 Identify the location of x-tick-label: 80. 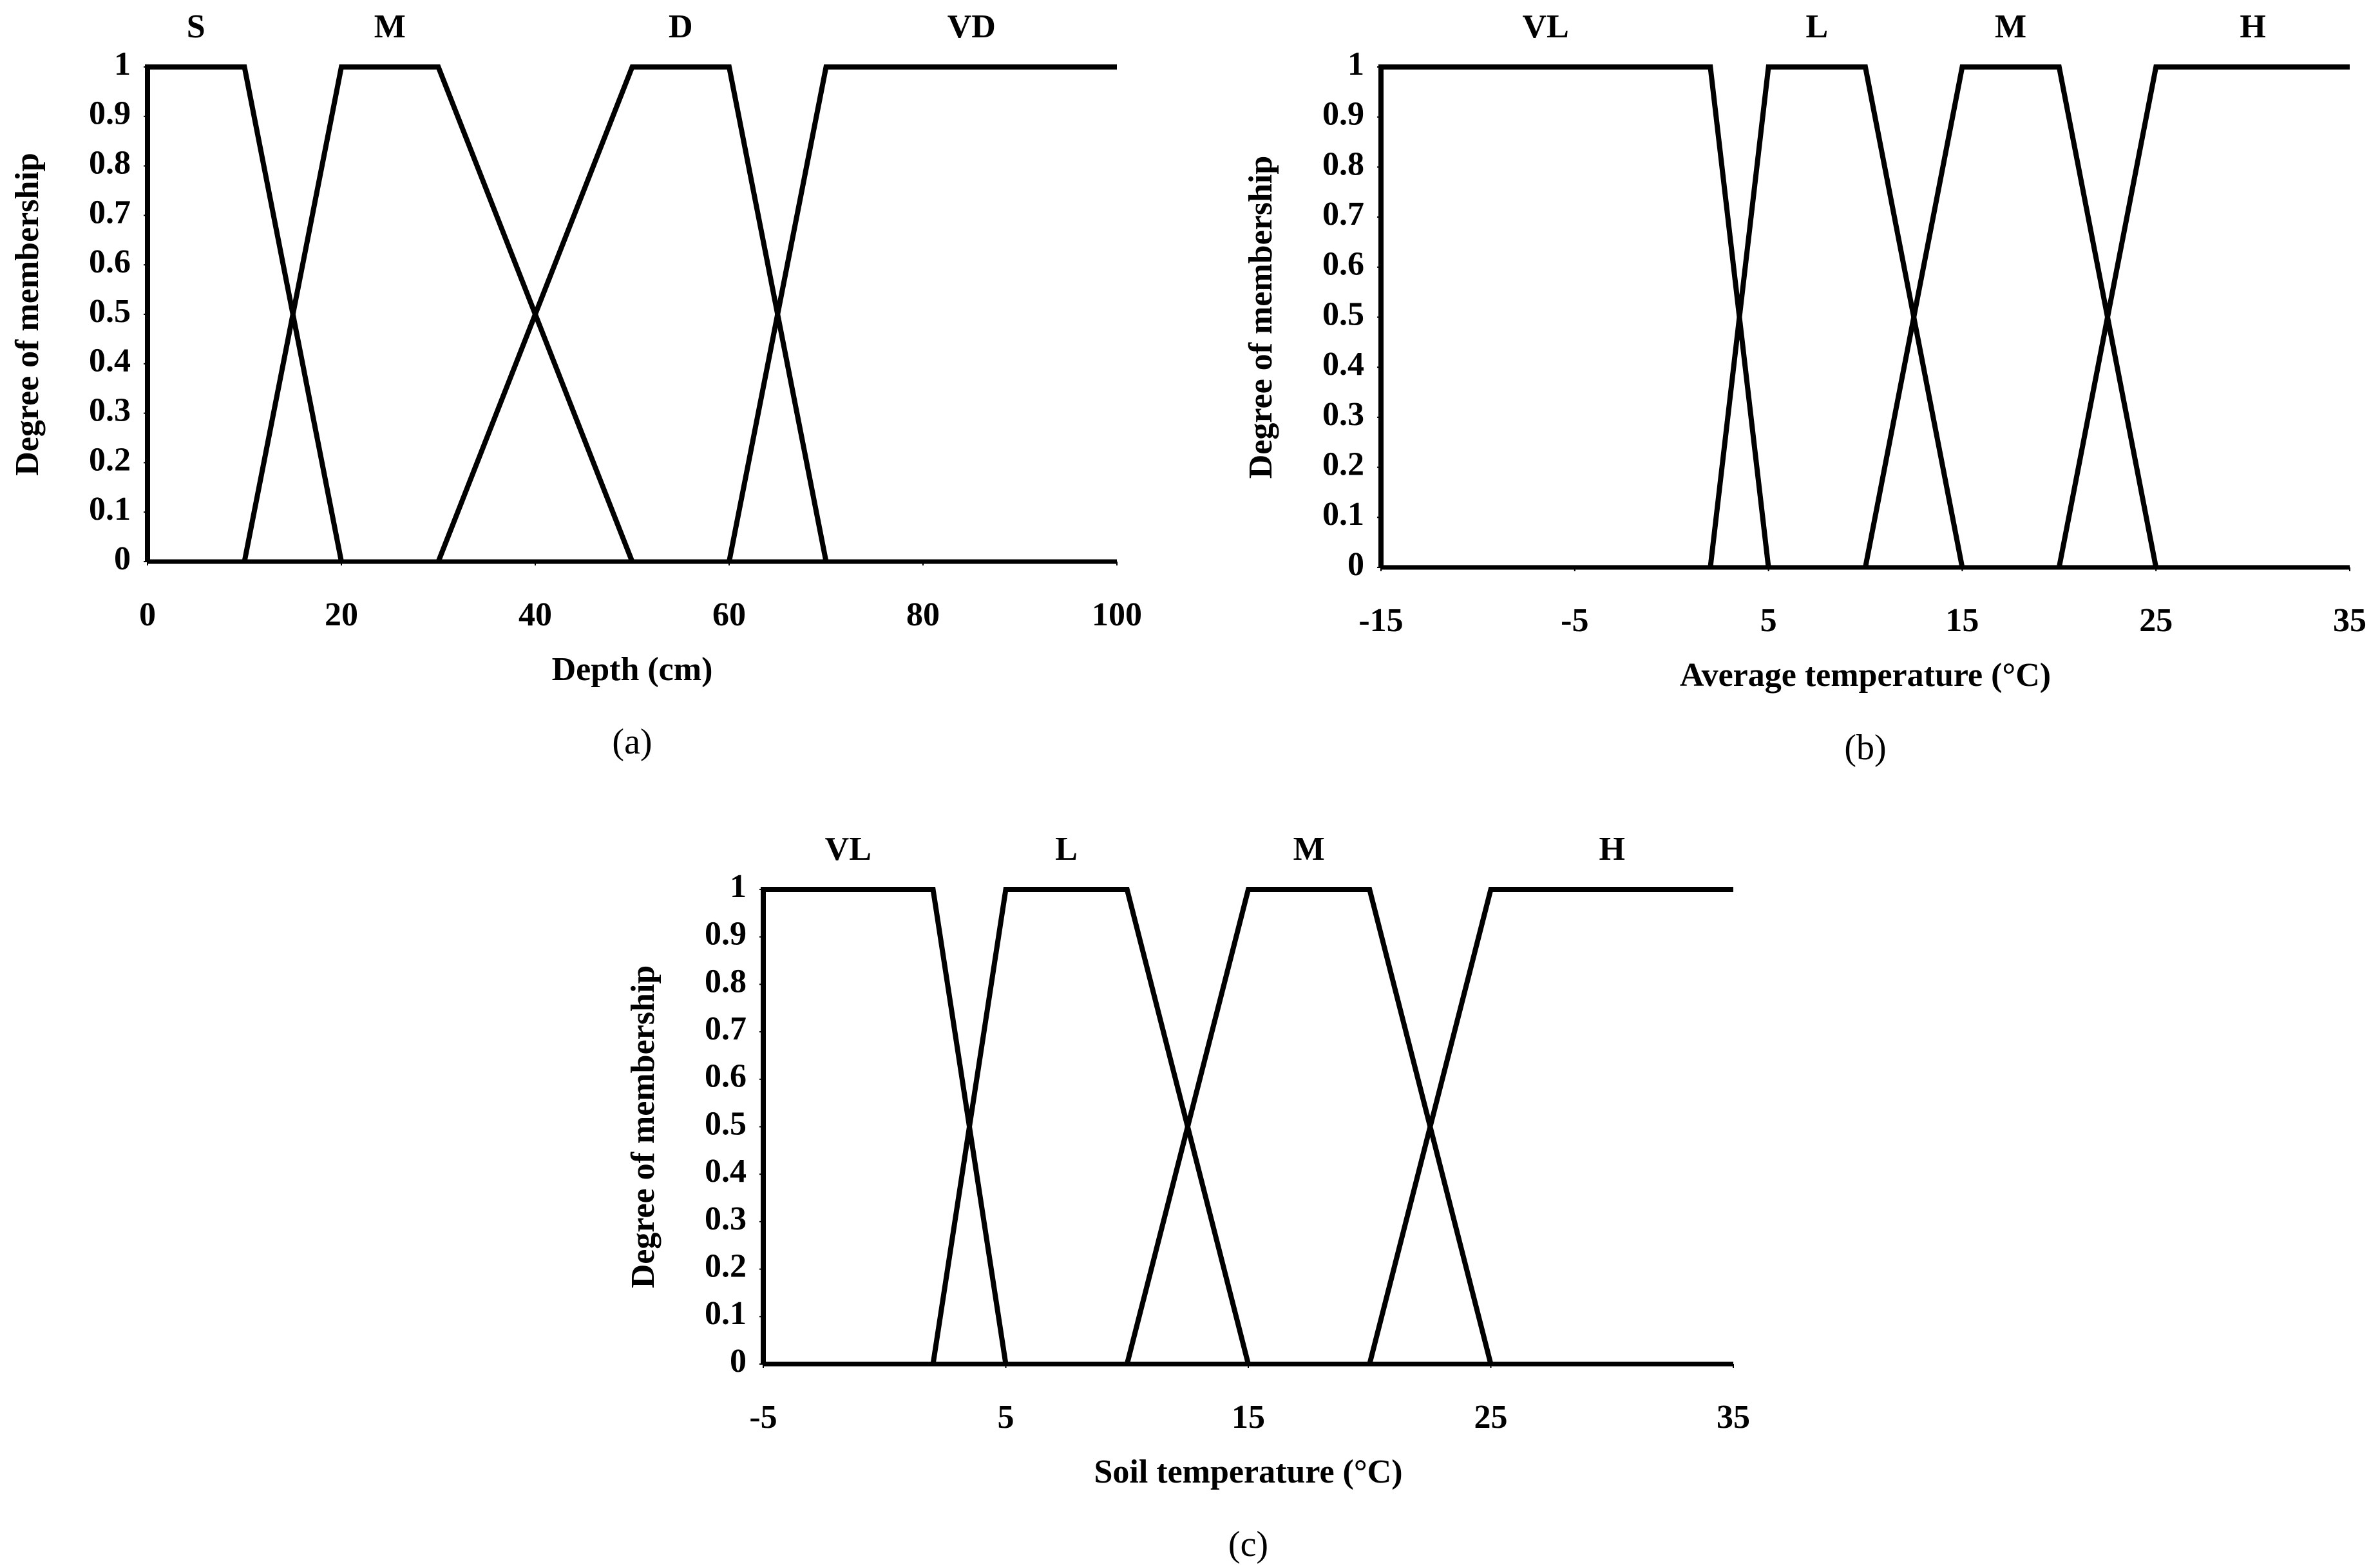
(923, 614).